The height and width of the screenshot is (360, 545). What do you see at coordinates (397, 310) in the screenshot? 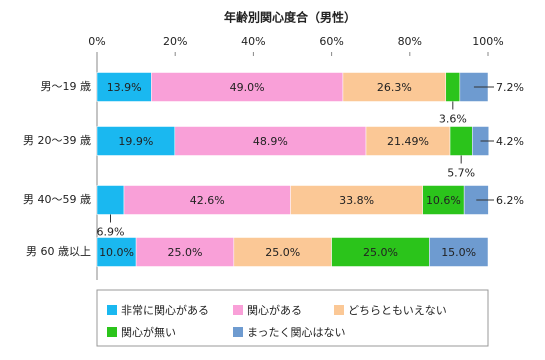
I see `legend-label: どちらともいえない` at bounding box center [397, 310].